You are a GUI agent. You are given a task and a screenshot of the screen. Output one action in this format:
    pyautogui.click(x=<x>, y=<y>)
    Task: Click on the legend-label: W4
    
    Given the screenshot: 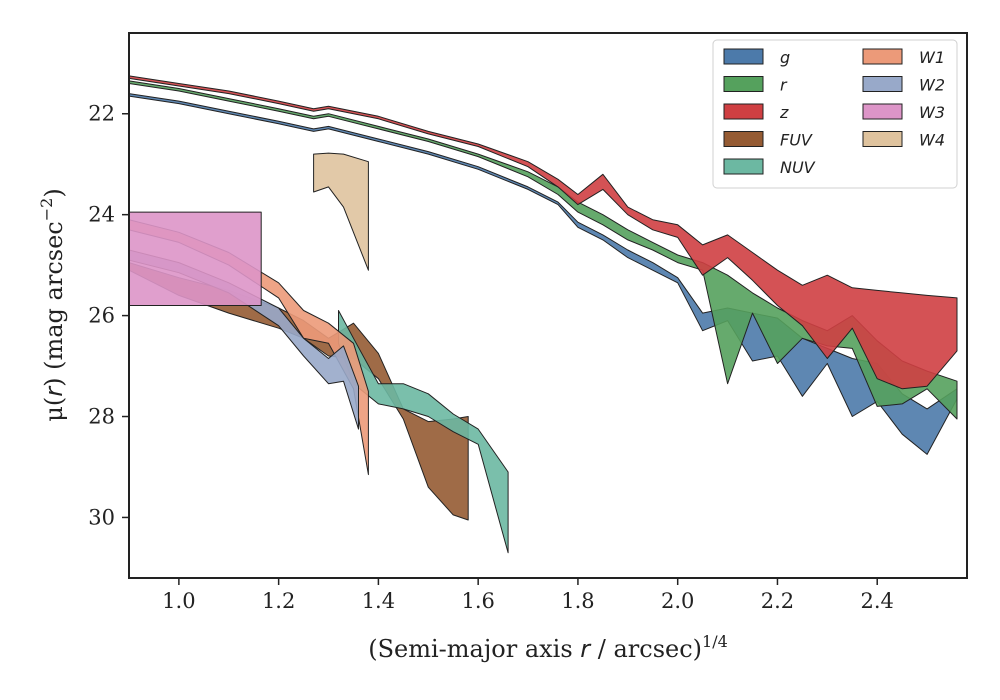 What is the action you would take?
    pyautogui.click(x=932, y=140)
    